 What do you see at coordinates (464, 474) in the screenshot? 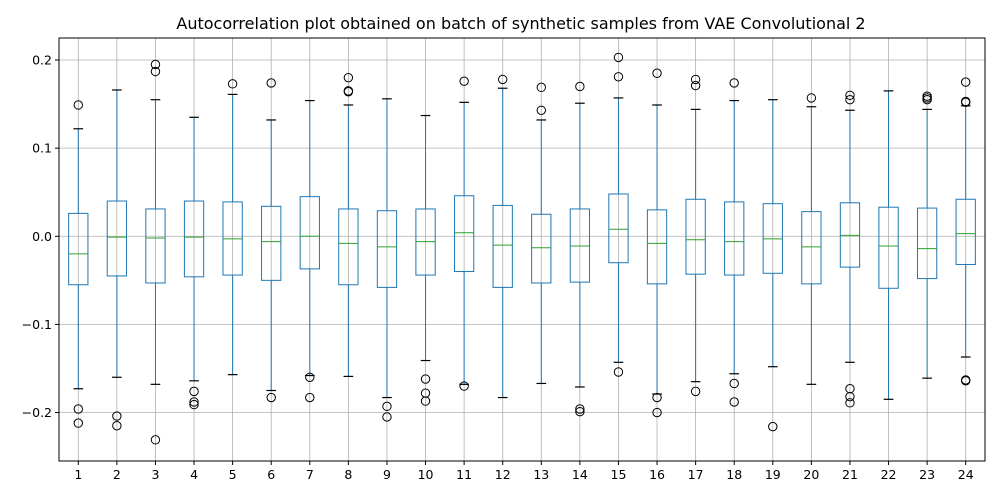
I see `x-tick-label-11: 11` at bounding box center [464, 474].